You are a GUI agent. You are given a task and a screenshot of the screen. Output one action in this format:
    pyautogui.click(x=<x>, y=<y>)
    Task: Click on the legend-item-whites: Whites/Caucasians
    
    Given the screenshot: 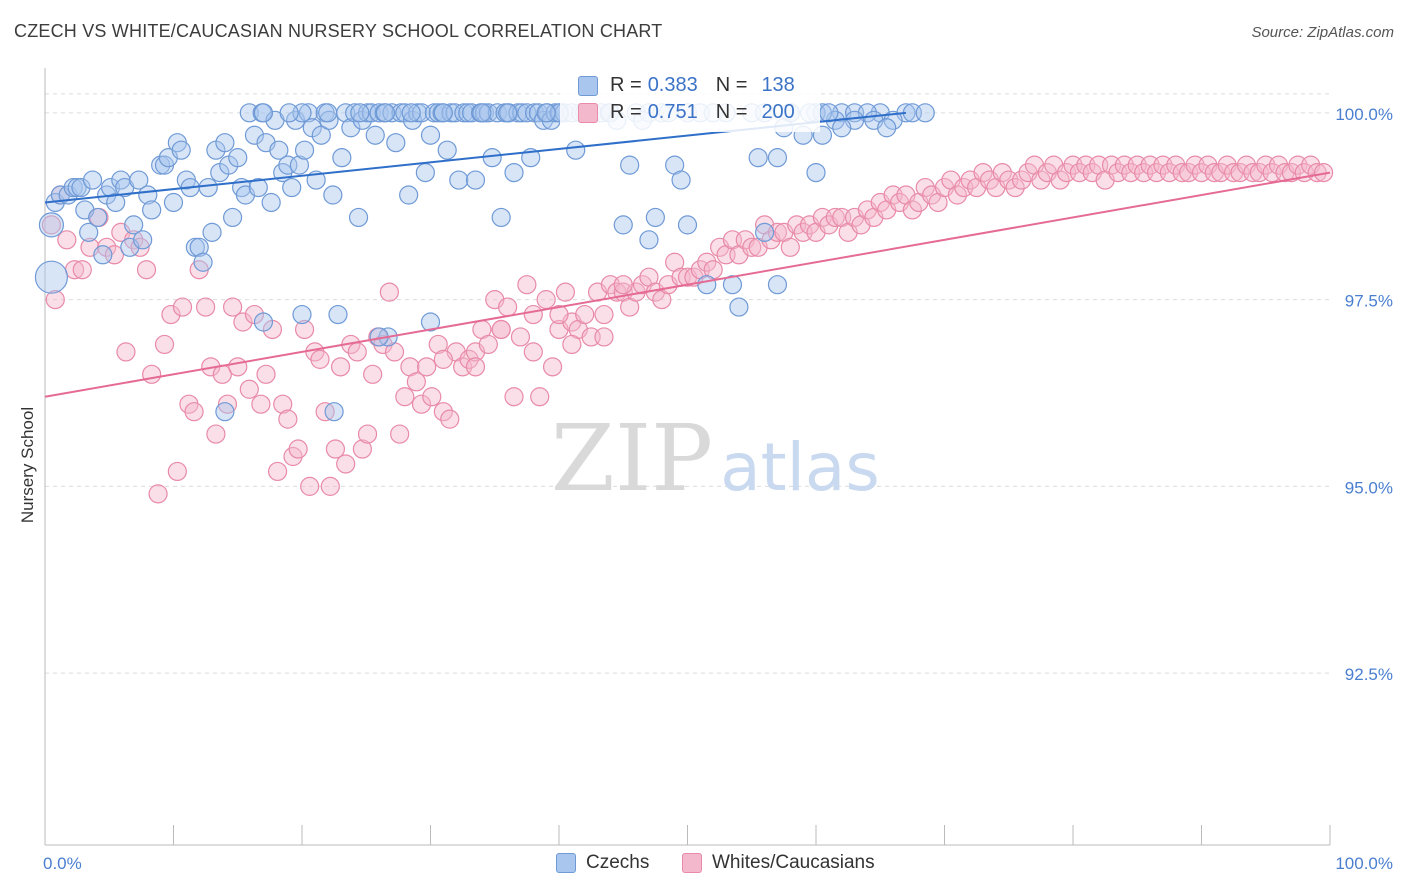 What is the action you would take?
    pyautogui.click(x=778, y=863)
    